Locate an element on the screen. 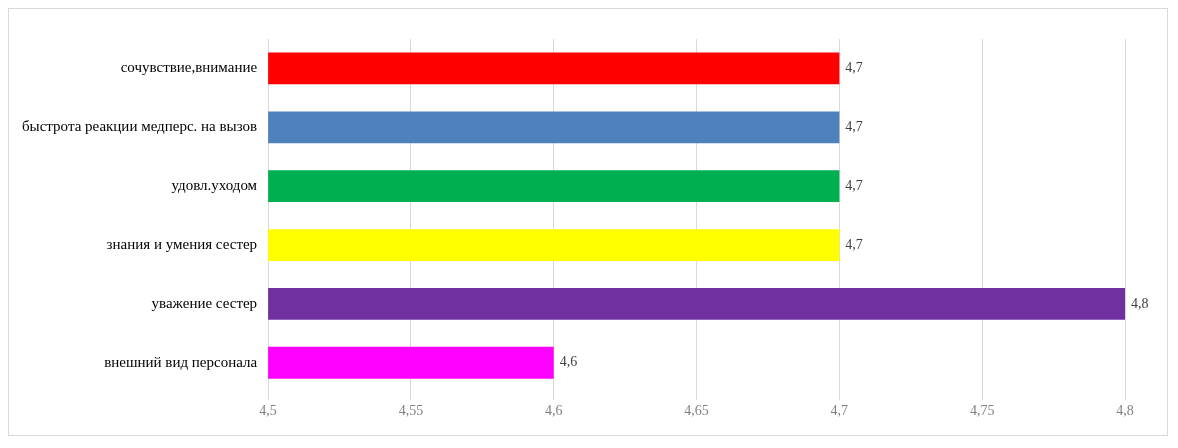 The width and height of the screenshot is (1178, 448). x-tick-label: 4,7 is located at coordinates (839, 411).